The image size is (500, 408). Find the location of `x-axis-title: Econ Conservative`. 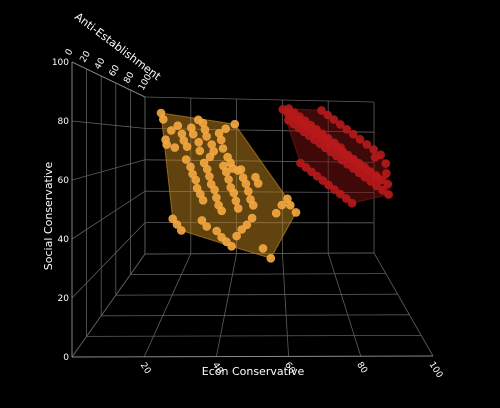

x-axis-title: Econ Conservative is located at coordinates (253, 371).